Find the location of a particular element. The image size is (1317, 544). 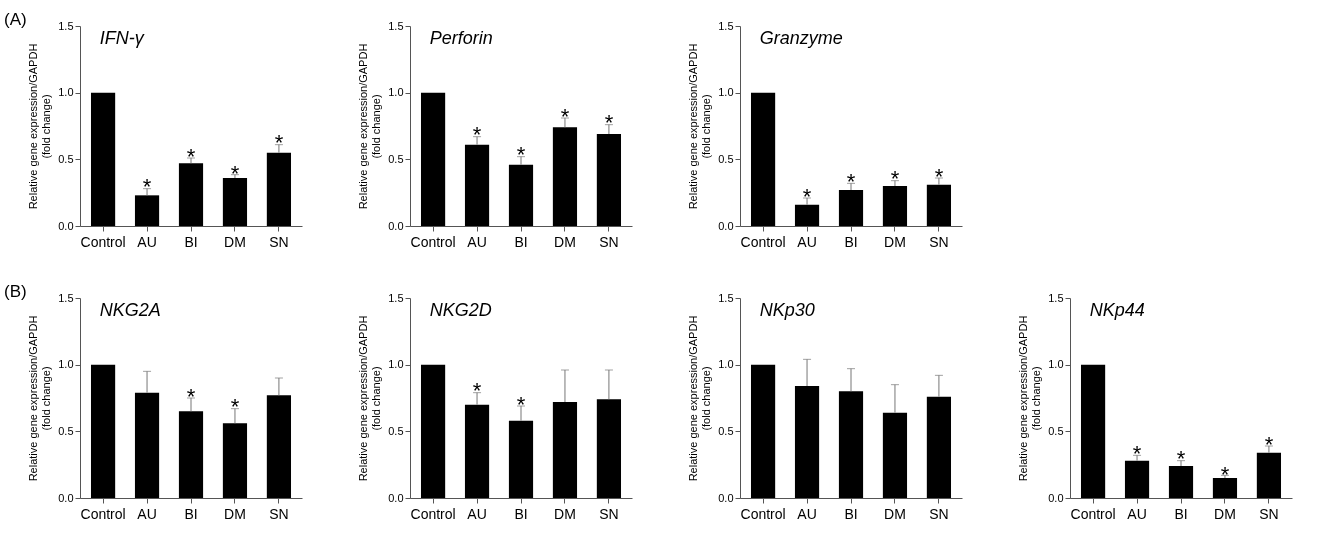

text: (A) is located at coordinates (15, 20).